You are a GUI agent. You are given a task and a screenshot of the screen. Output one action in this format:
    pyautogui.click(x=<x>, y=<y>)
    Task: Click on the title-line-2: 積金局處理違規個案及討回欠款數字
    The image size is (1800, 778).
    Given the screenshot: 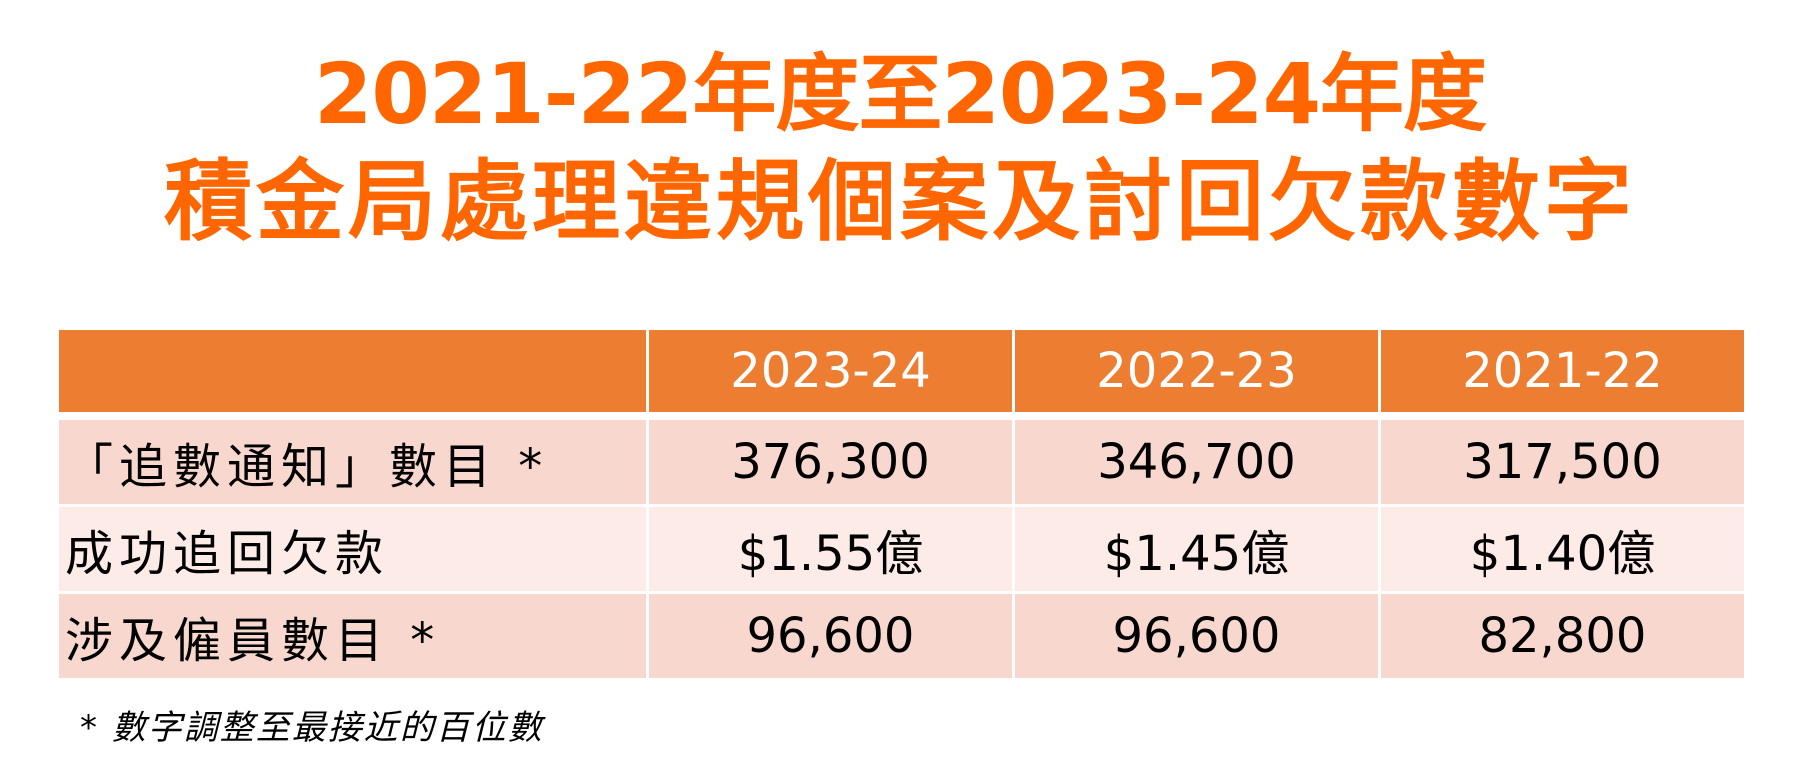 What is the action you would take?
    pyautogui.click(x=899, y=201)
    